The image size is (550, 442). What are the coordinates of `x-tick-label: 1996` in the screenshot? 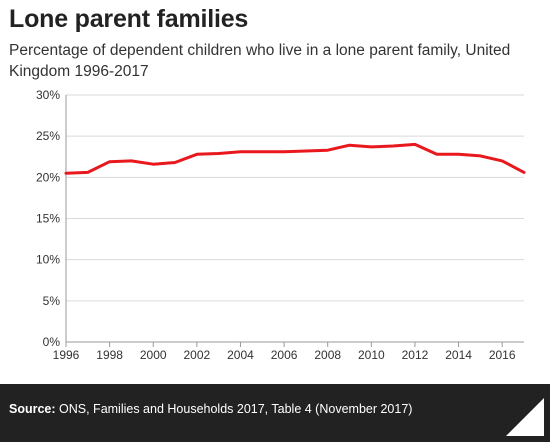 It's located at (66, 355).